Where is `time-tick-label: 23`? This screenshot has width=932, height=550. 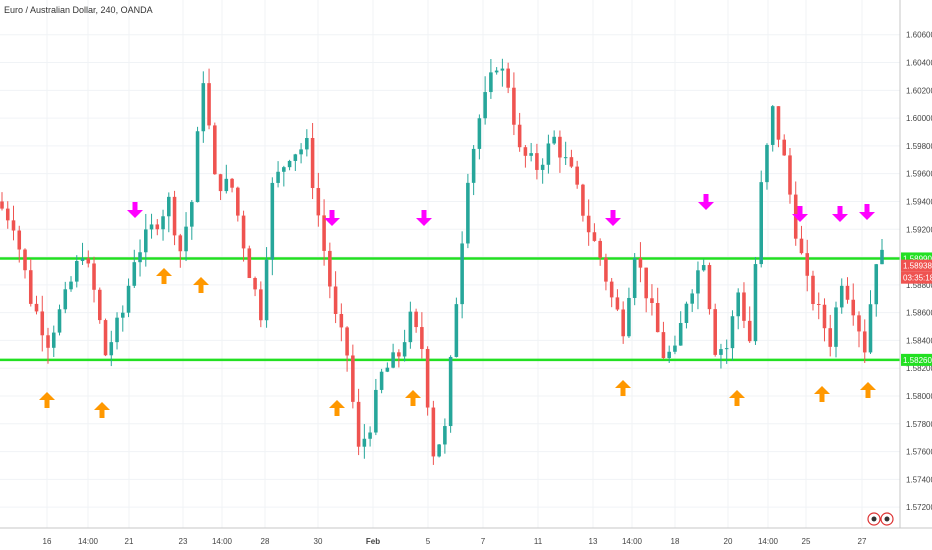 time-tick-label: 23 is located at coordinates (183, 541).